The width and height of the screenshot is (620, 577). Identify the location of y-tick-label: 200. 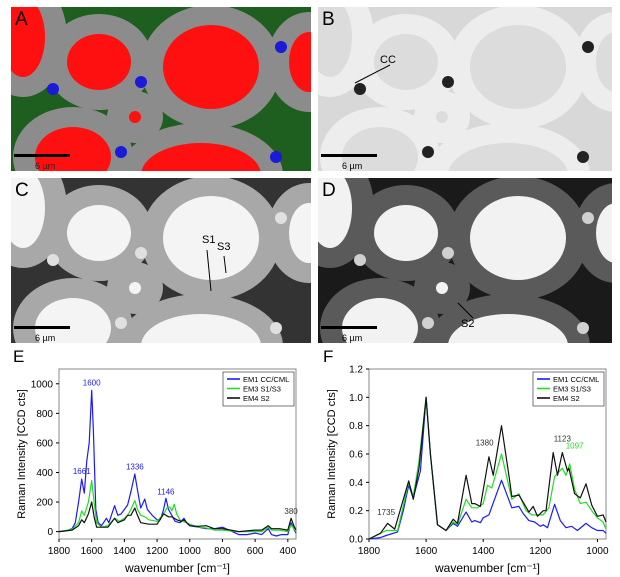
(44, 503).